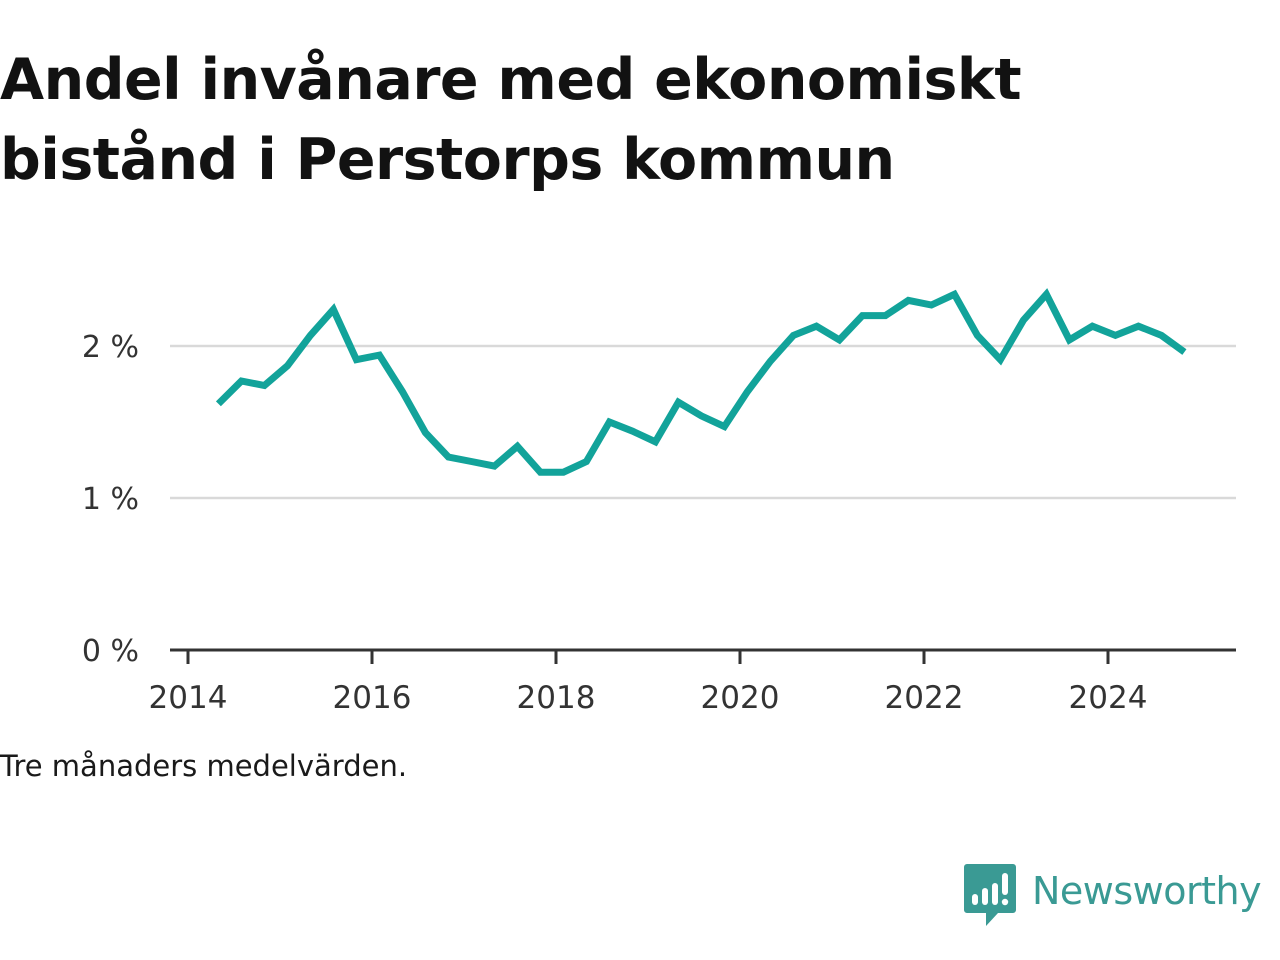 The height and width of the screenshot is (960, 1280). What do you see at coordinates (110, 651) in the screenshot?
I see `y-tick-label: 0 %` at bounding box center [110, 651].